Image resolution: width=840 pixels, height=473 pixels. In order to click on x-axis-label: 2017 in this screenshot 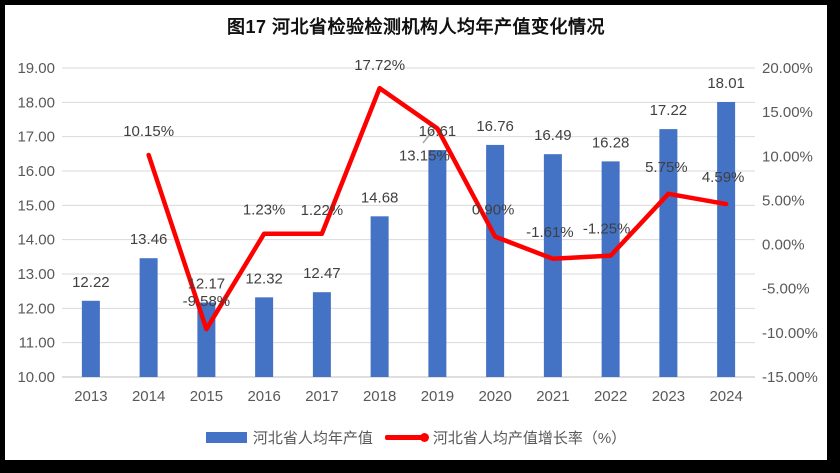, I will do `click(321, 396)`.